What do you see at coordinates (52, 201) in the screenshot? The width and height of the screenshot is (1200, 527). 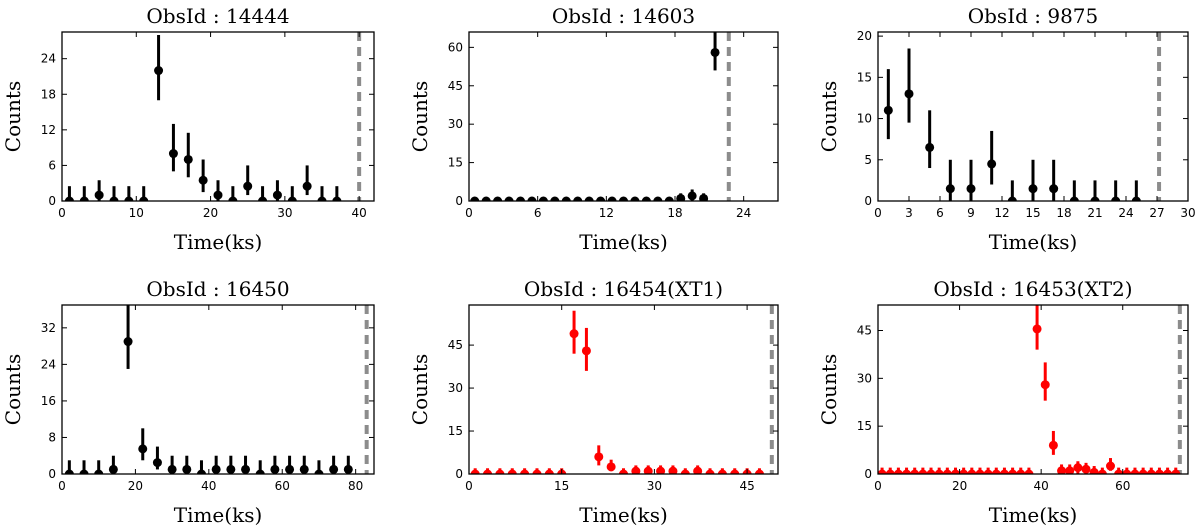 I see `y-tick-label: 0` at bounding box center [52, 201].